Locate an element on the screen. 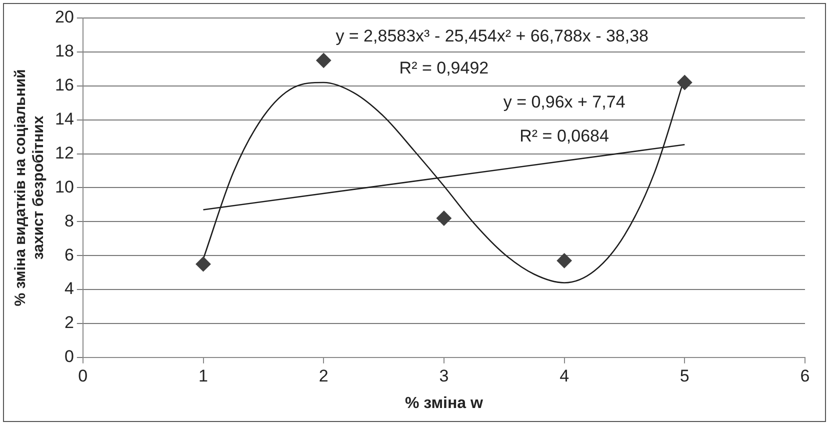 Image resolution: width=831 pixels, height=427 pixels. y-tick-label: 2 is located at coordinates (69, 322).